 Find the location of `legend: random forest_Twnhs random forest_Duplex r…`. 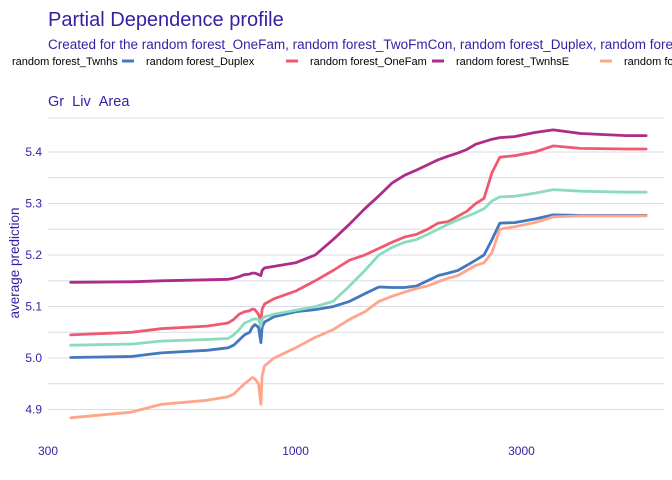

legend: random forest_Twnhs random forest_Duplex r… is located at coordinates (342, 62).